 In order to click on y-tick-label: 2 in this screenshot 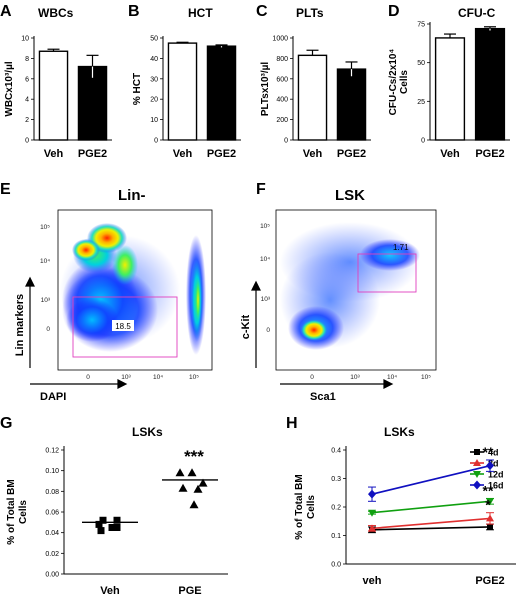, I will do `click(27, 120)`.